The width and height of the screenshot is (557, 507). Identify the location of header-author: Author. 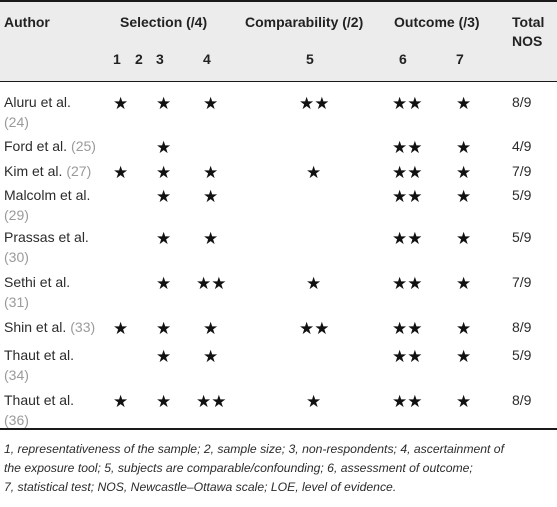
(27, 22).